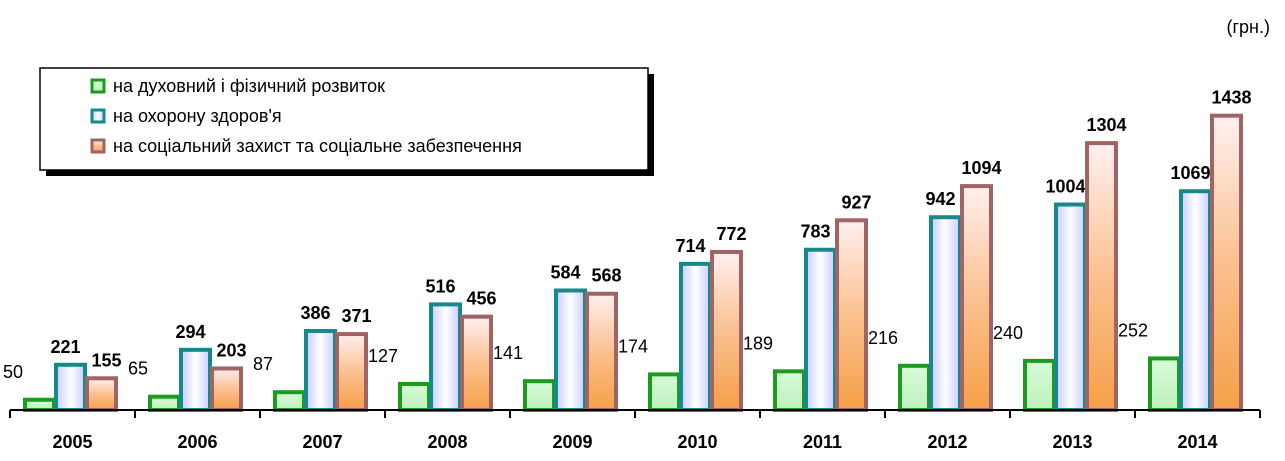 The image size is (1285, 461). I want to click on data-label: 456, so click(481, 299).